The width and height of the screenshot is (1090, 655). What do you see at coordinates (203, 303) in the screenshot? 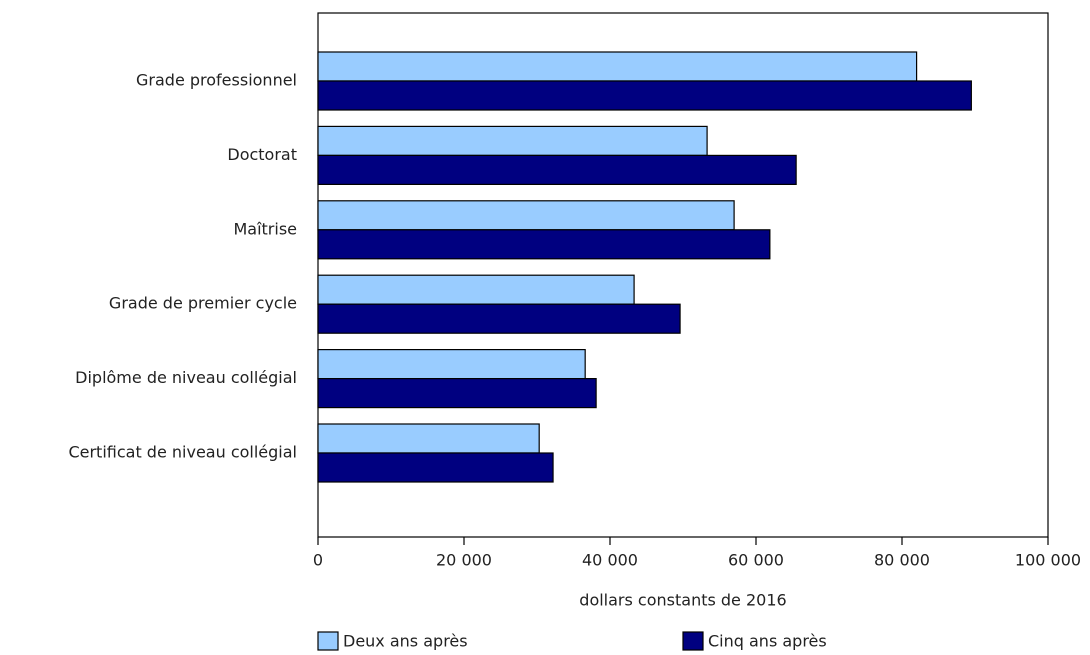
I see `y-tick-label: Grade de premier cycle` at bounding box center [203, 303].